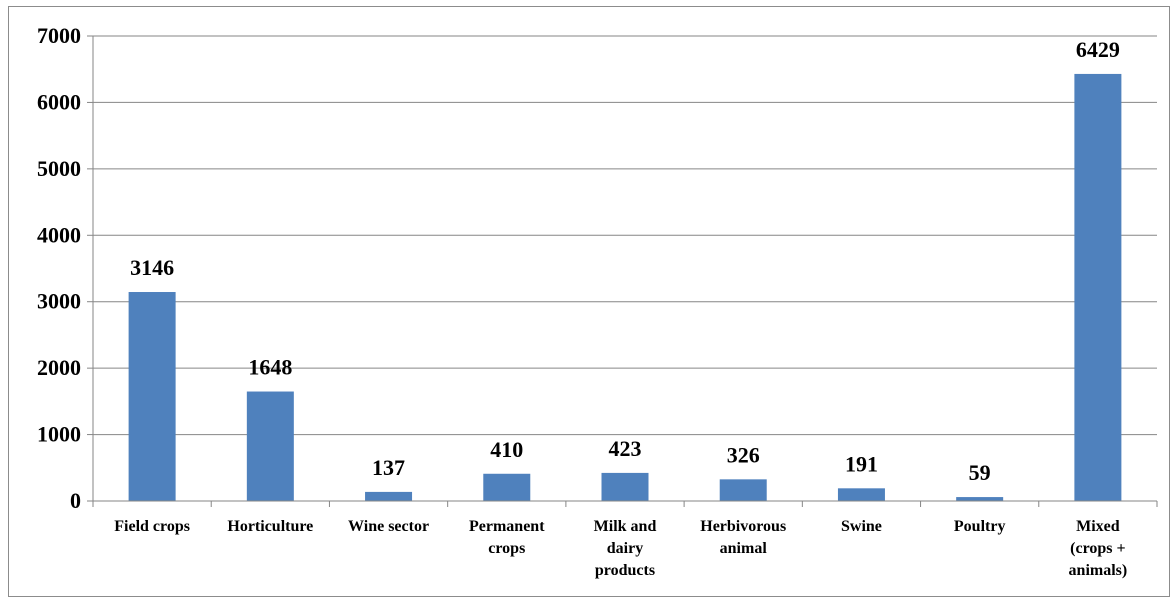 Image resolution: width=1174 pixels, height=601 pixels. I want to click on x-tick-label-line: animal, so click(744, 548).